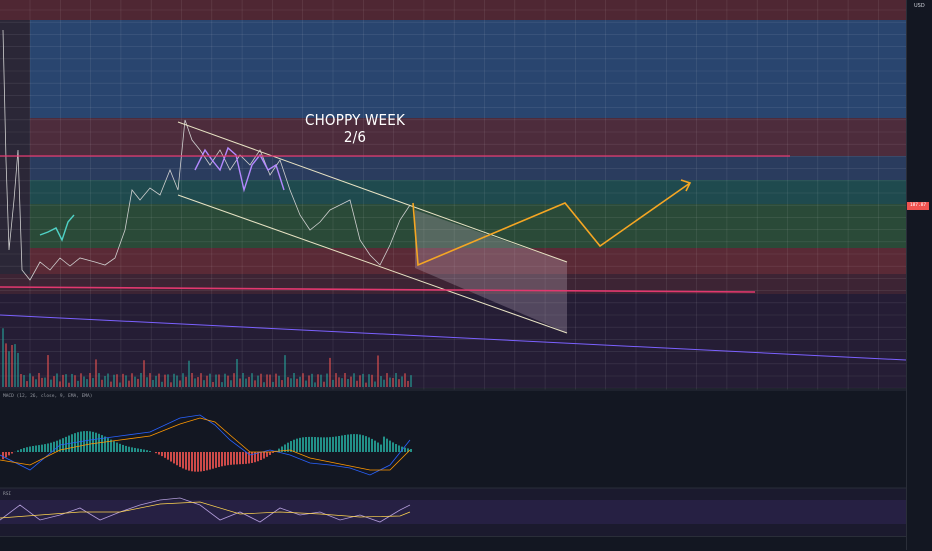 This screenshot has width=932, height=551. I want to click on axis-unit-label: USD, so click(919, 6).